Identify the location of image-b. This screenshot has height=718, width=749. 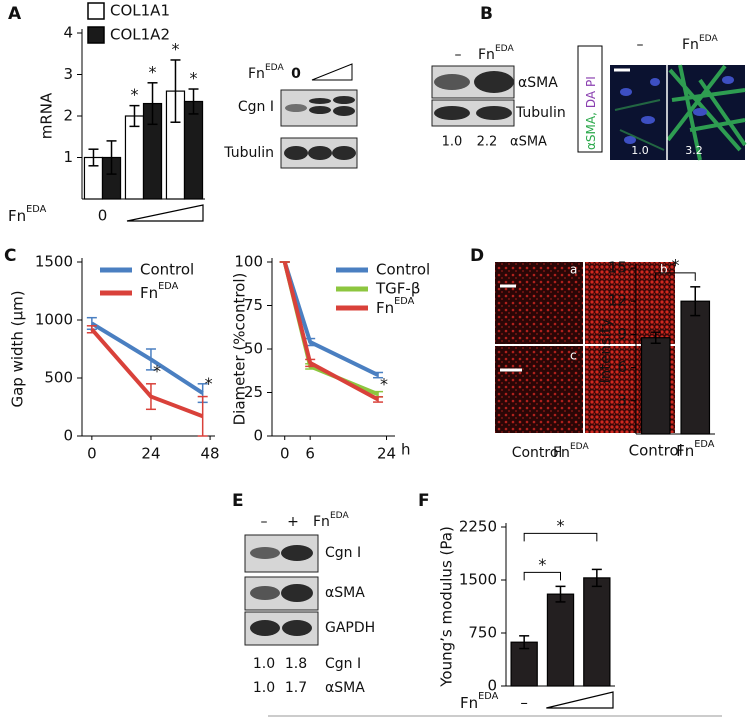
(678, 112).